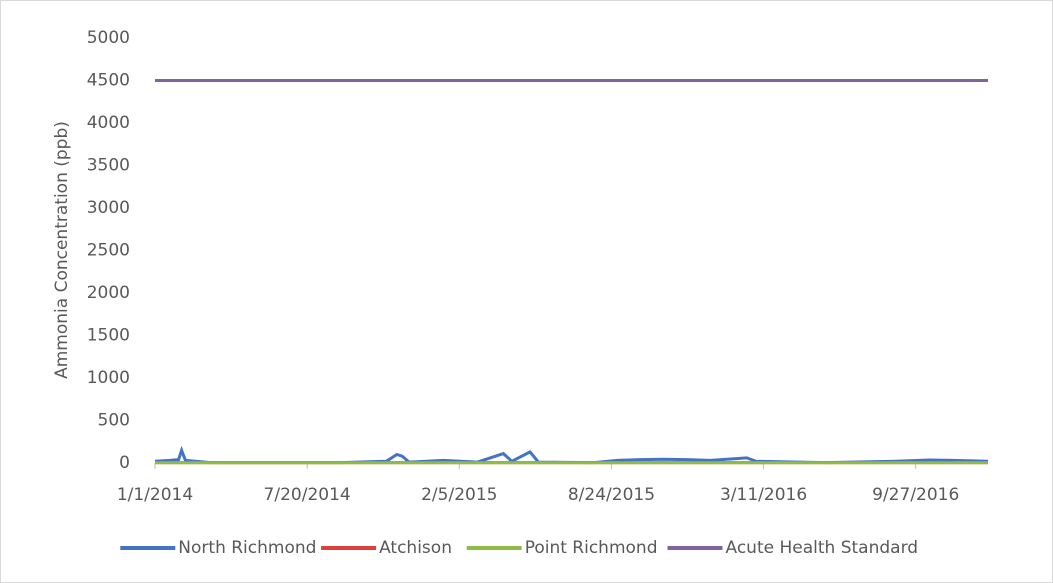 The width and height of the screenshot is (1053, 583). What do you see at coordinates (155, 495) in the screenshot?
I see `x-tick-label: 1/1/2014` at bounding box center [155, 495].